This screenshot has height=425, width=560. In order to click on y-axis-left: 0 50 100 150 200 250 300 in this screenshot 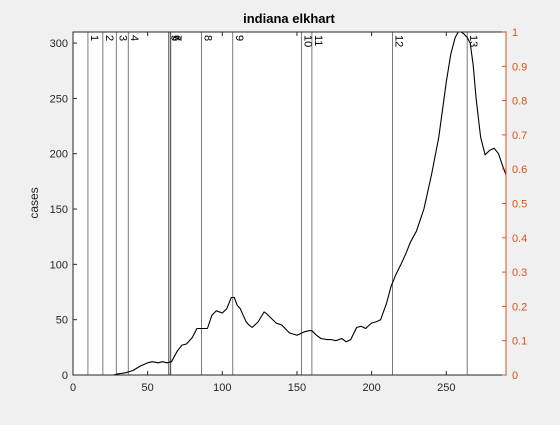, I will do `click(63, 210)`.